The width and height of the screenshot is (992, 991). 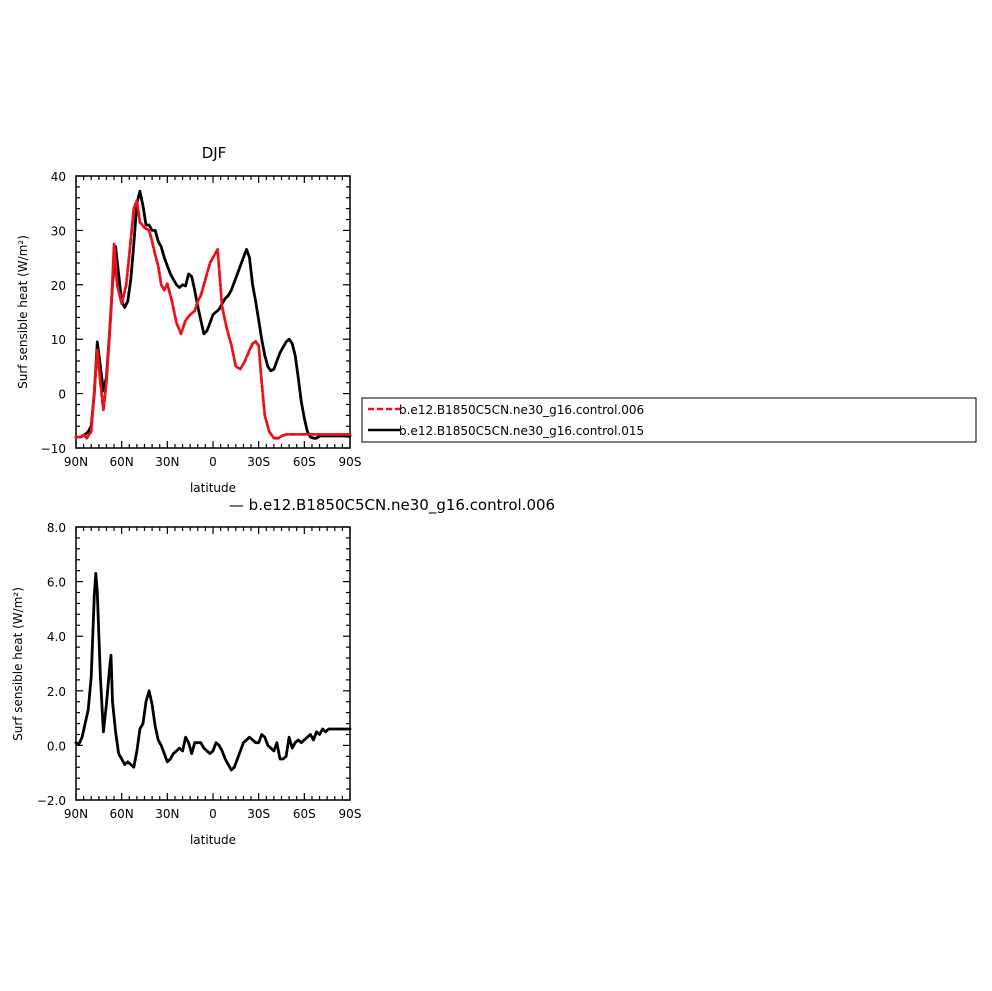 What do you see at coordinates (214, 153) in the screenshot?
I see `top-chart-title: DJF` at bounding box center [214, 153].